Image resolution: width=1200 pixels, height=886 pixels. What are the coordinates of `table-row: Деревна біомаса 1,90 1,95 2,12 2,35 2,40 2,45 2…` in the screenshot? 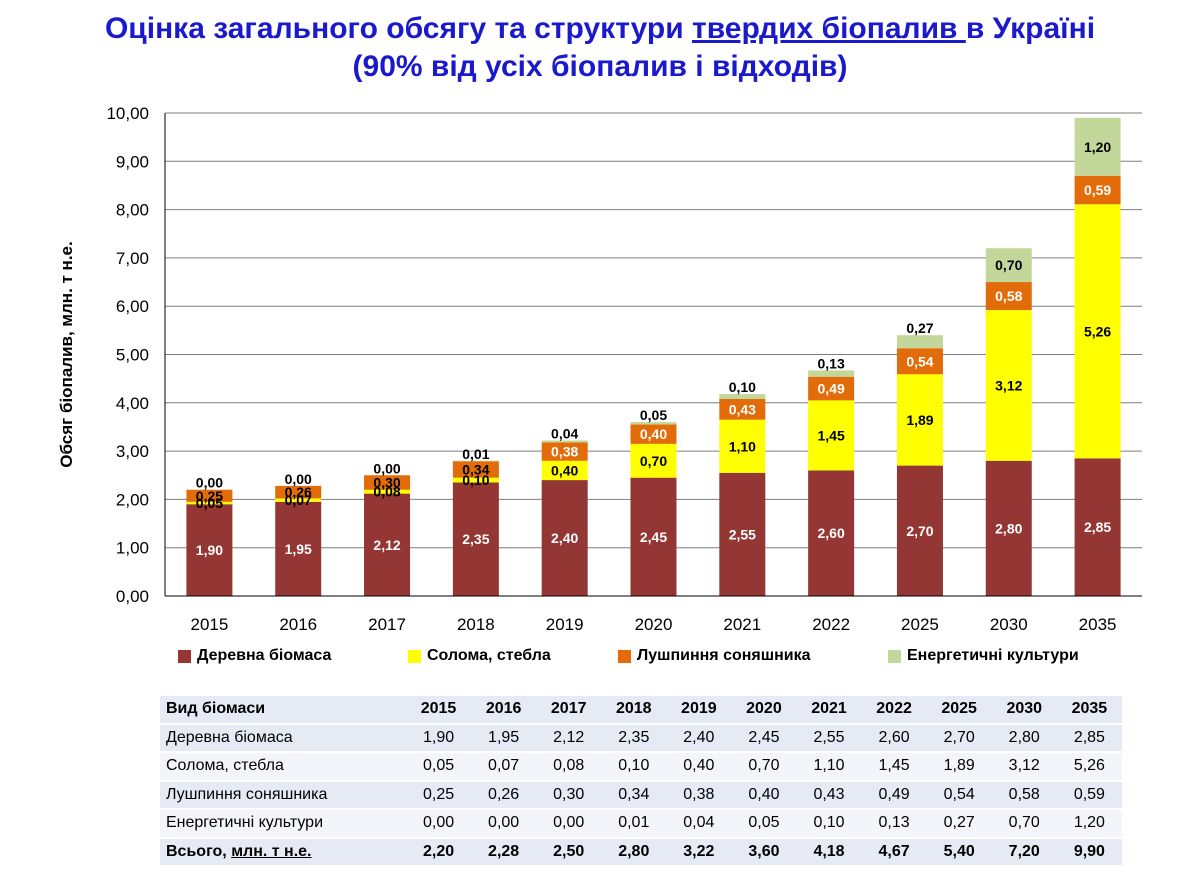 It's located at (641, 738).